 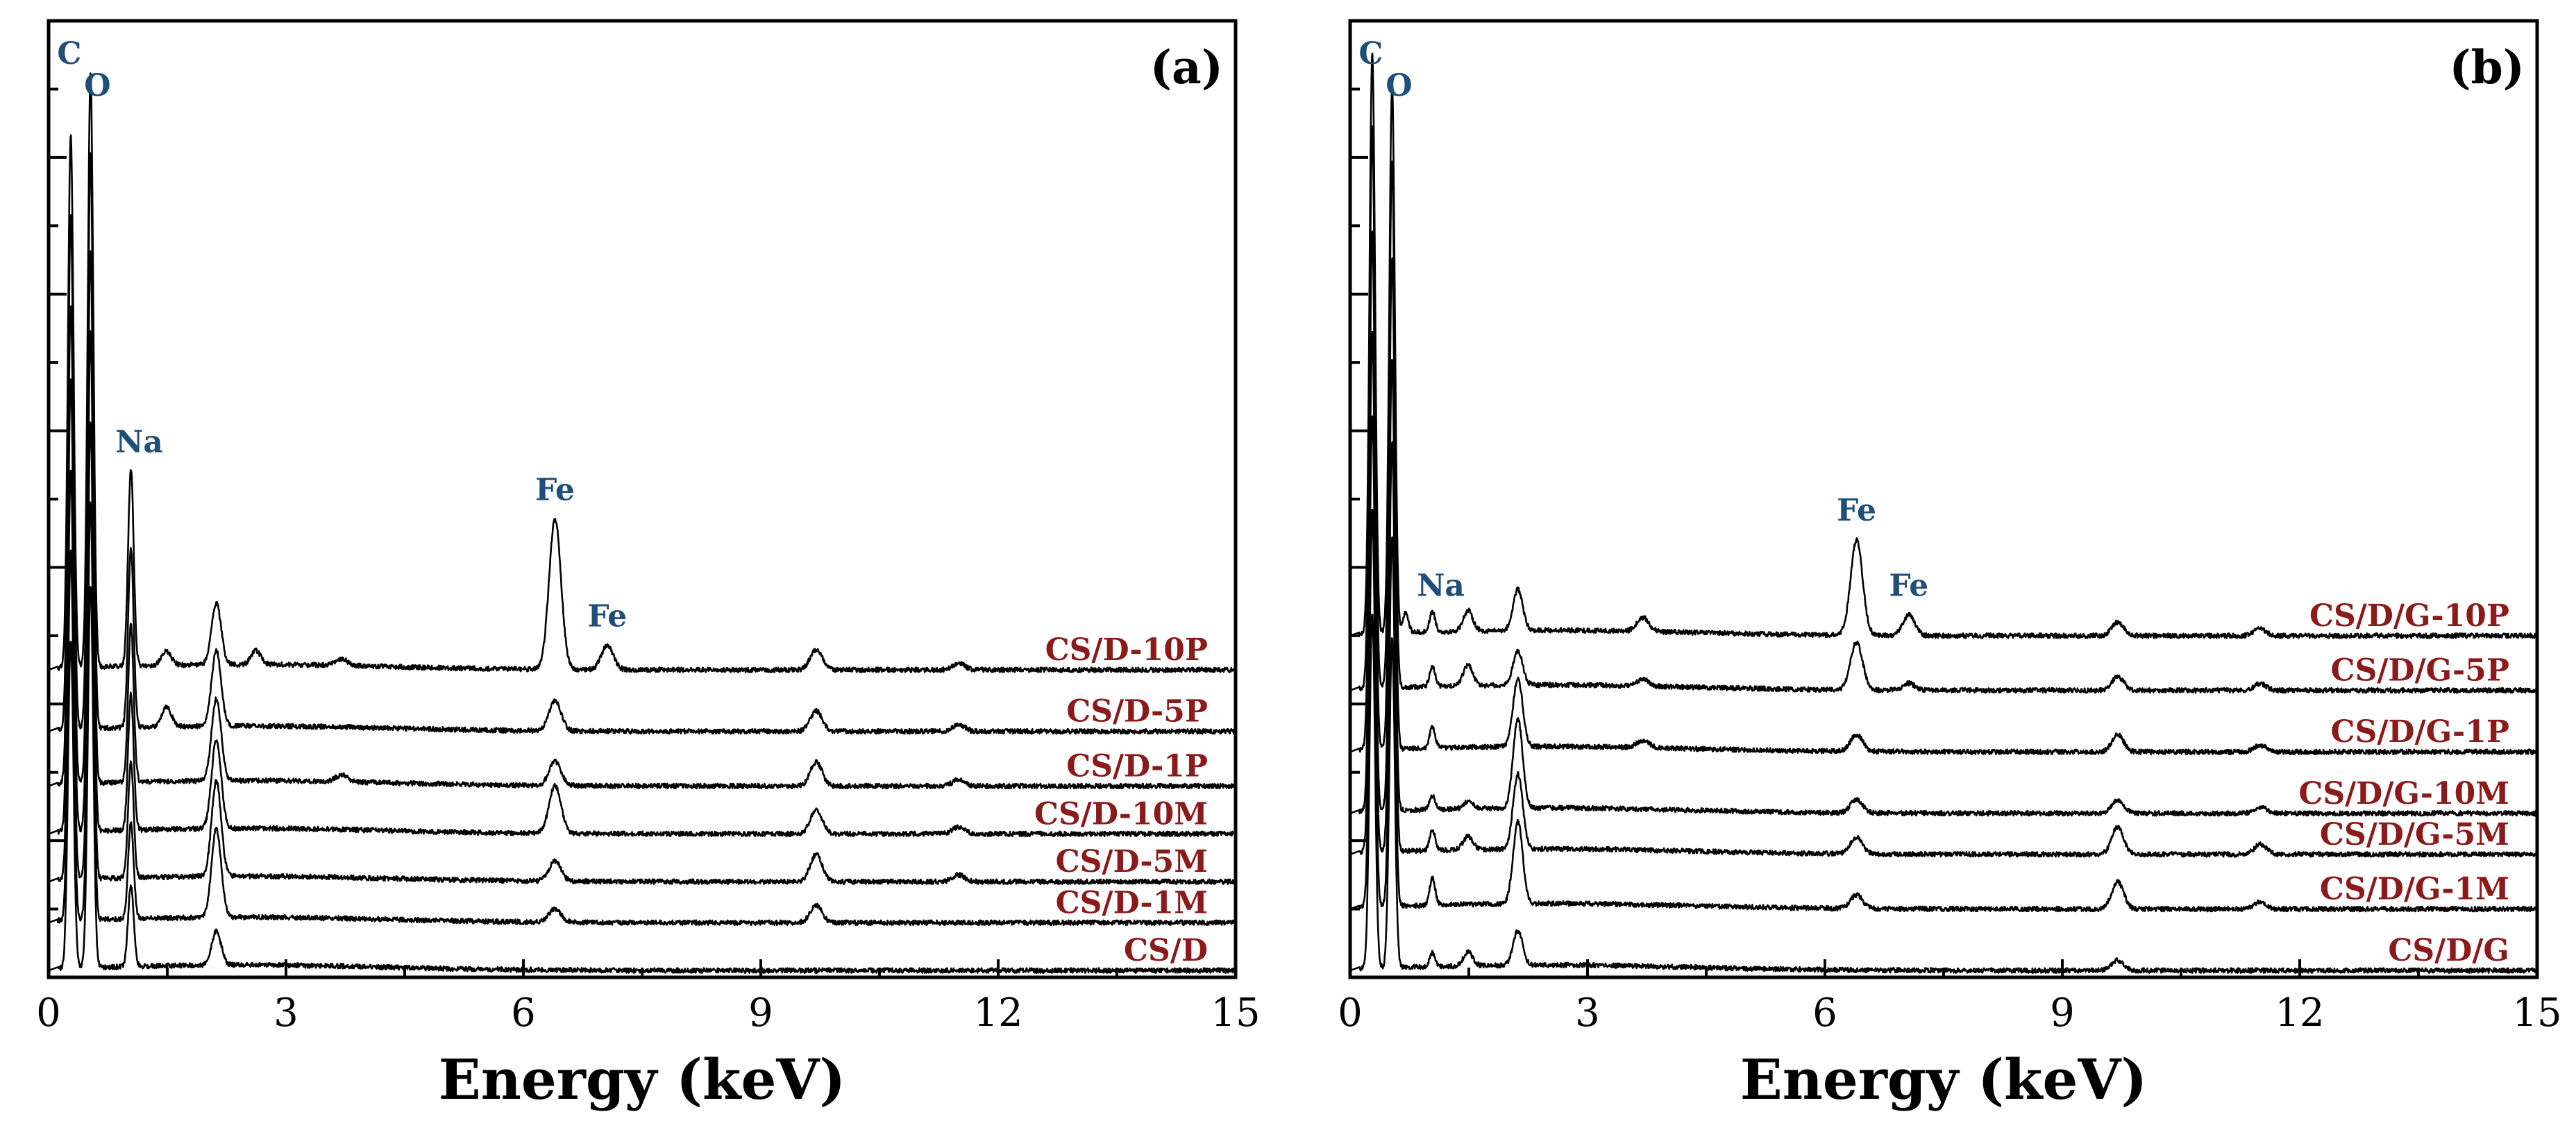 I want to click on series-label: CS/D/G-5M, so click(x=2414, y=834).